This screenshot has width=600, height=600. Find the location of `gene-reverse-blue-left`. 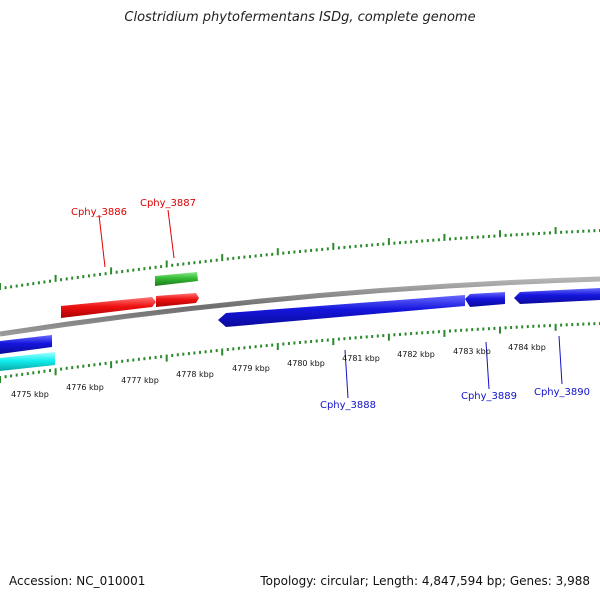

gene-reverse-blue-left is located at coordinates (26, 344).